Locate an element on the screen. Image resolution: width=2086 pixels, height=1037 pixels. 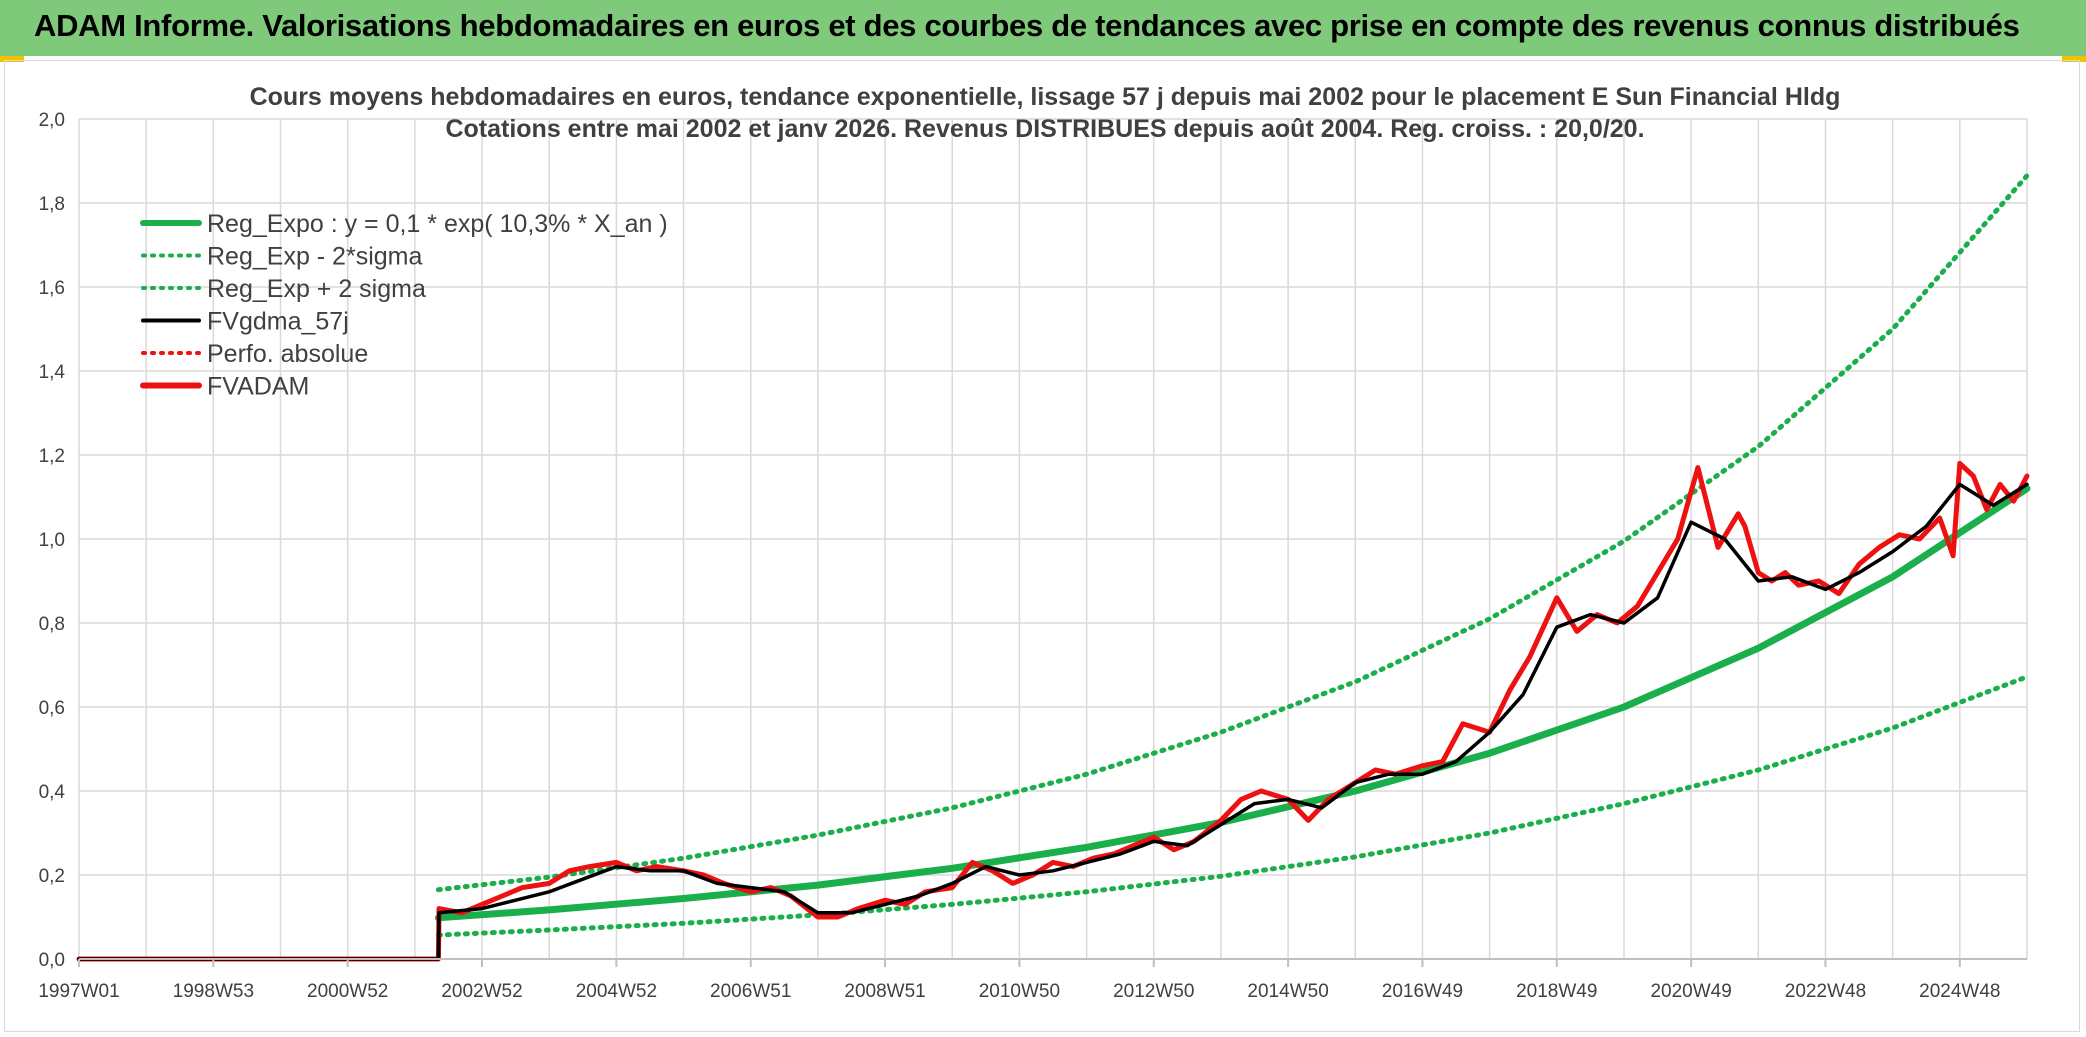
y-tick-label: 2,0 is located at coordinates (52, 120).